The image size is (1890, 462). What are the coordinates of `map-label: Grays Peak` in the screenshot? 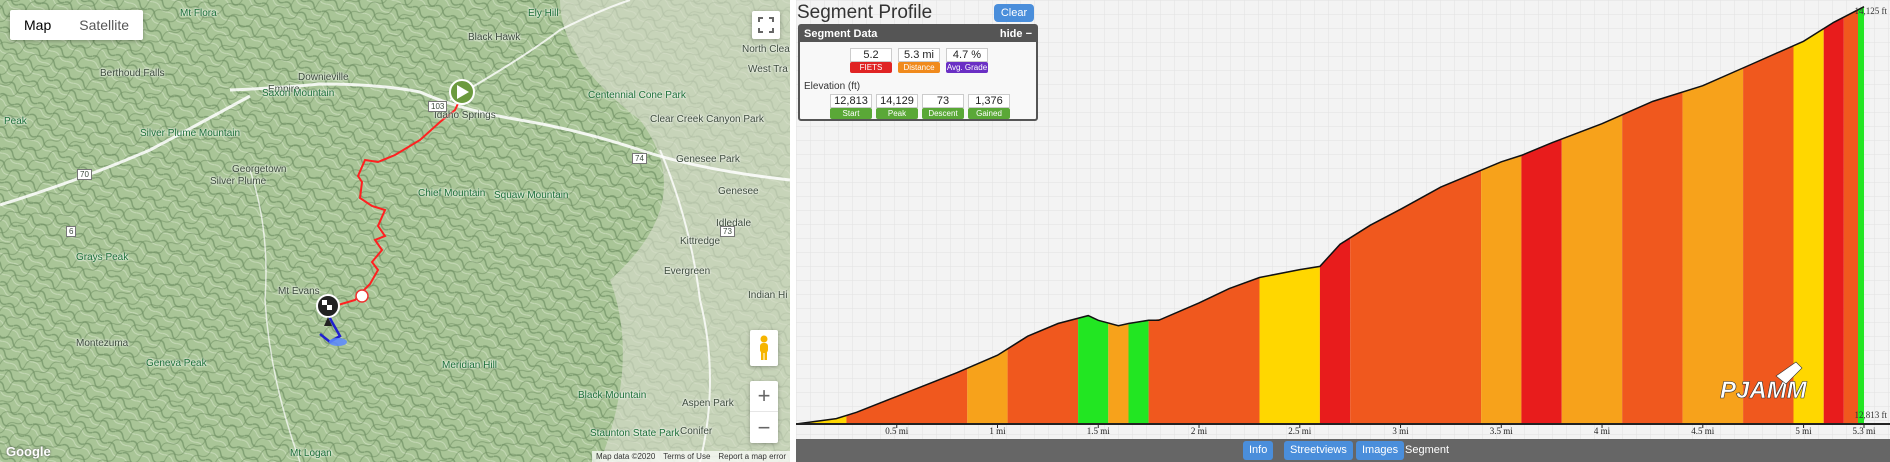 It's located at (102, 257).